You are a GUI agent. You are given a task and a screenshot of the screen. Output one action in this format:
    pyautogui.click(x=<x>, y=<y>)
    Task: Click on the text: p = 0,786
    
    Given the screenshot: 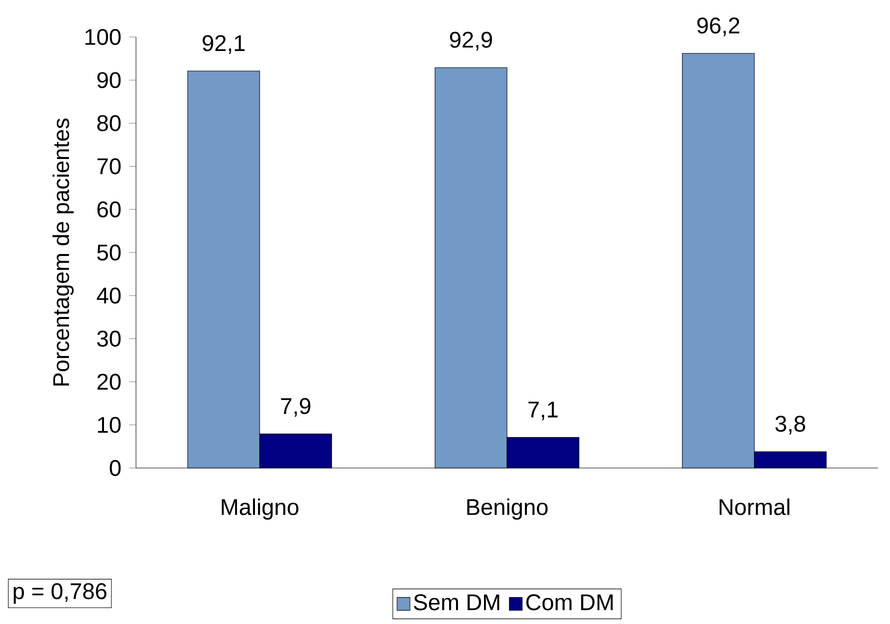 What is the action you would take?
    pyautogui.click(x=60, y=593)
    